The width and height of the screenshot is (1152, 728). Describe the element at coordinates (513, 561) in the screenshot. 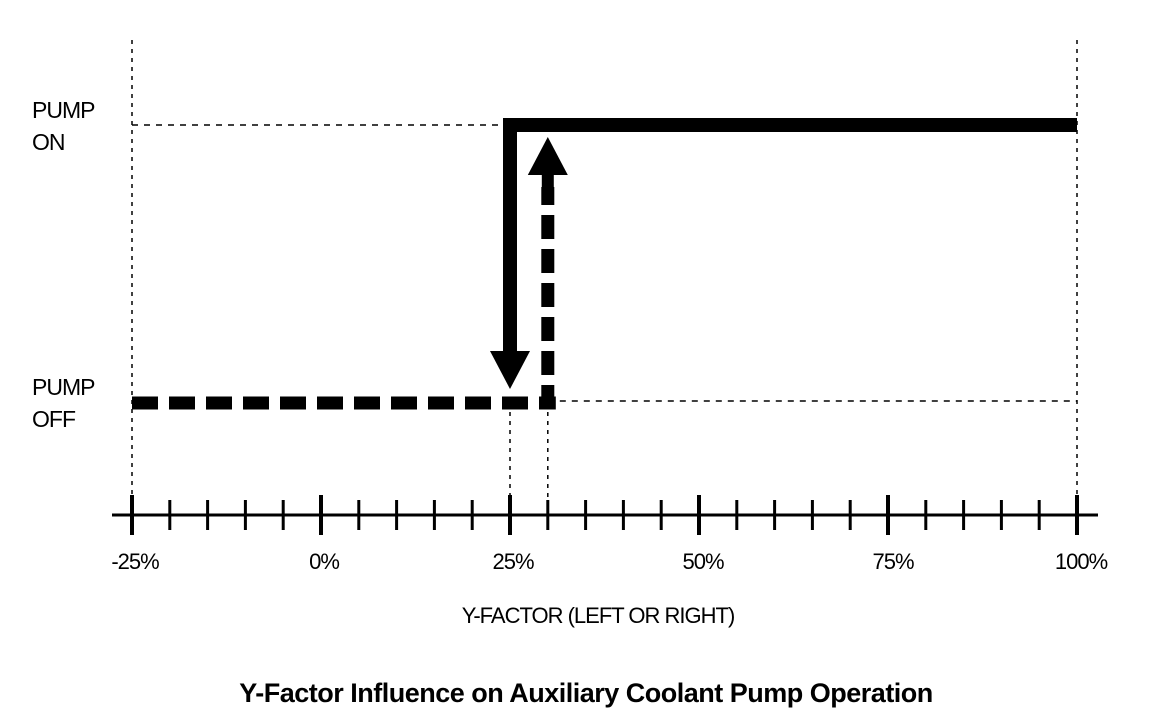

I see `x-tick-label: 25%` at that location.